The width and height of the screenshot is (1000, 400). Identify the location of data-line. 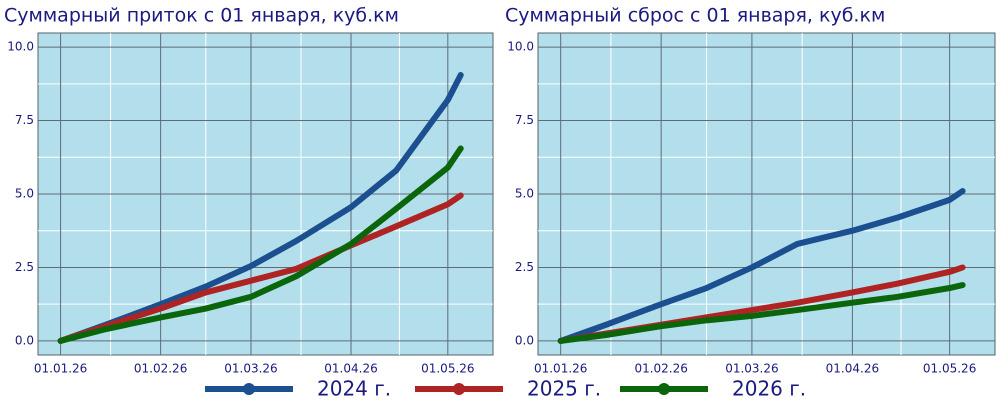
(761, 313).